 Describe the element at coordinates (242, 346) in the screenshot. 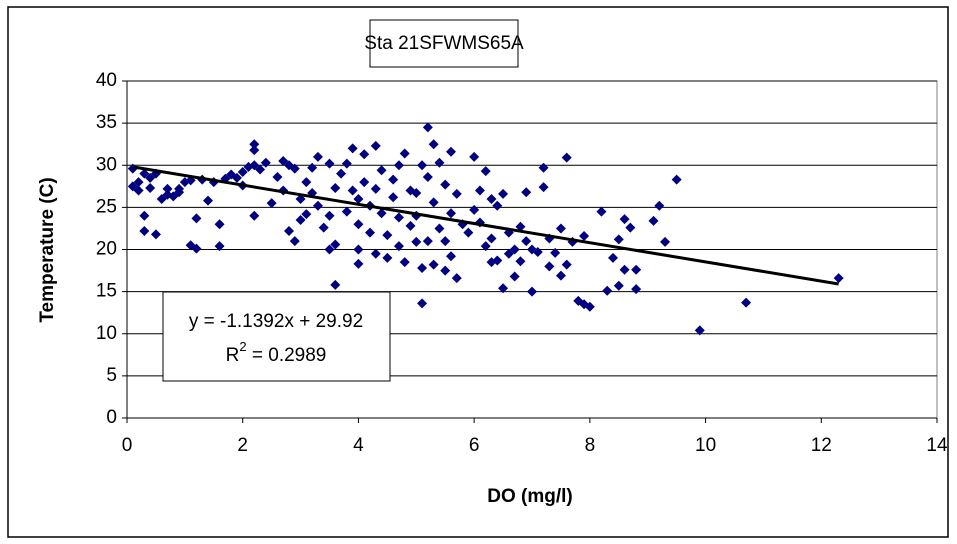

I see `r2-exponent: 2` at that location.